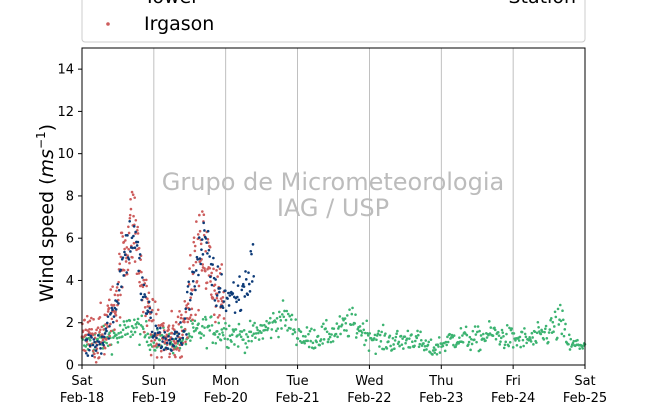  What do you see at coordinates (70, 281) in the screenshot?
I see `y-tick-label: 4` at bounding box center [70, 281].